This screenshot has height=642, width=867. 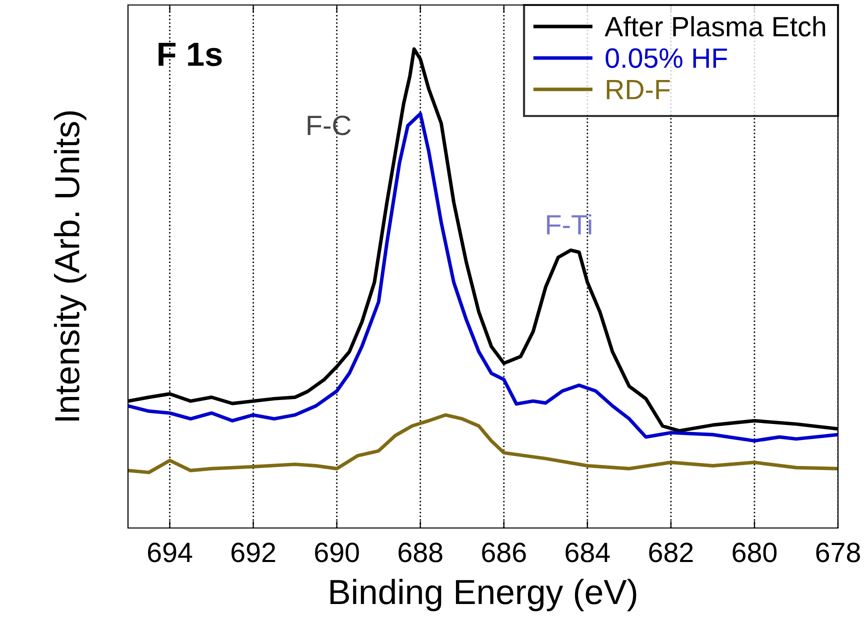 What do you see at coordinates (666, 58) in the screenshot?
I see `legend-label: 0.05% HF` at bounding box center [666, 58].